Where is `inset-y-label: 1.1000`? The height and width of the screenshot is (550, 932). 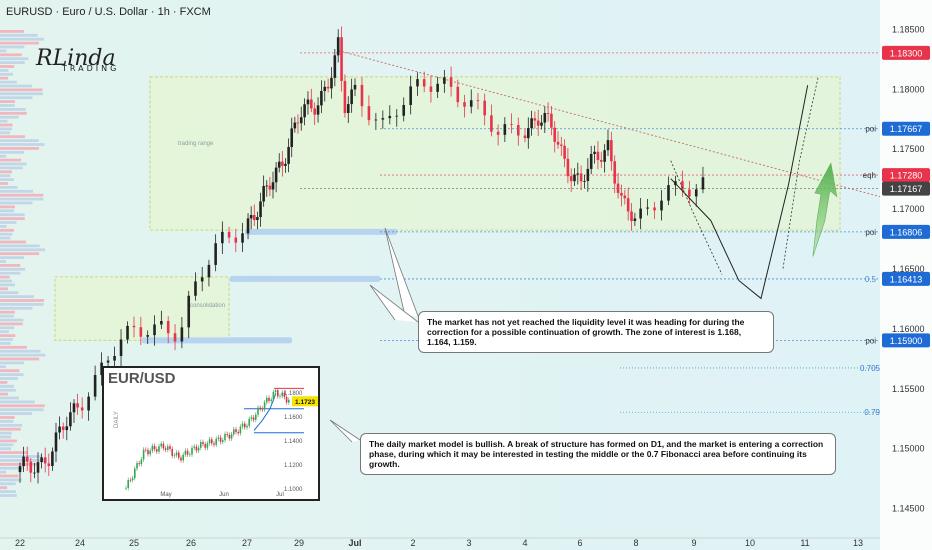
inset-y-label: 1.1000 is located at coordinates (293, 490).